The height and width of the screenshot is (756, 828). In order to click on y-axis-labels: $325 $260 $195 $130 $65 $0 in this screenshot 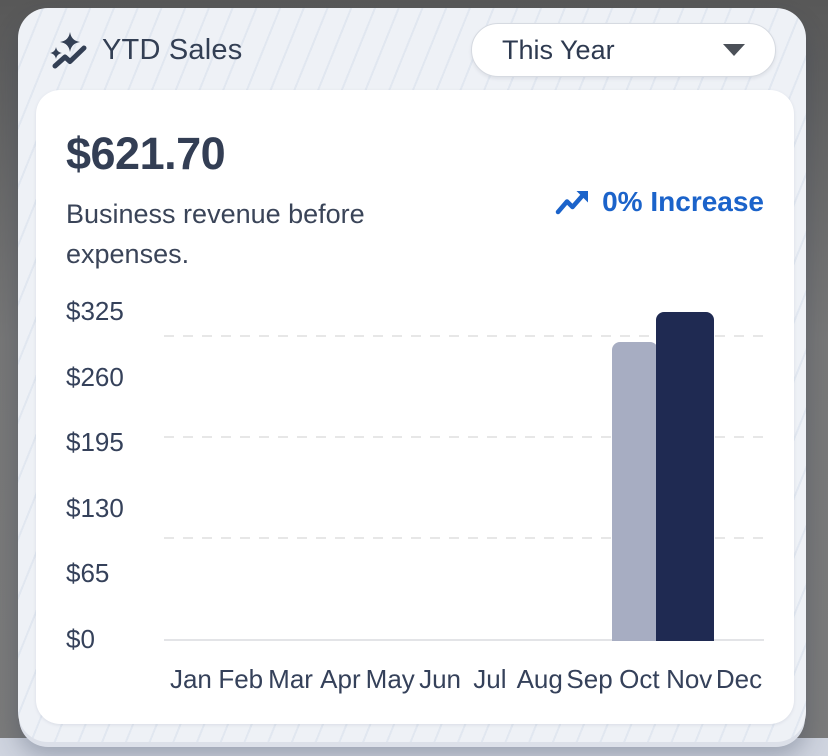, I will do `click(116, 475)`.